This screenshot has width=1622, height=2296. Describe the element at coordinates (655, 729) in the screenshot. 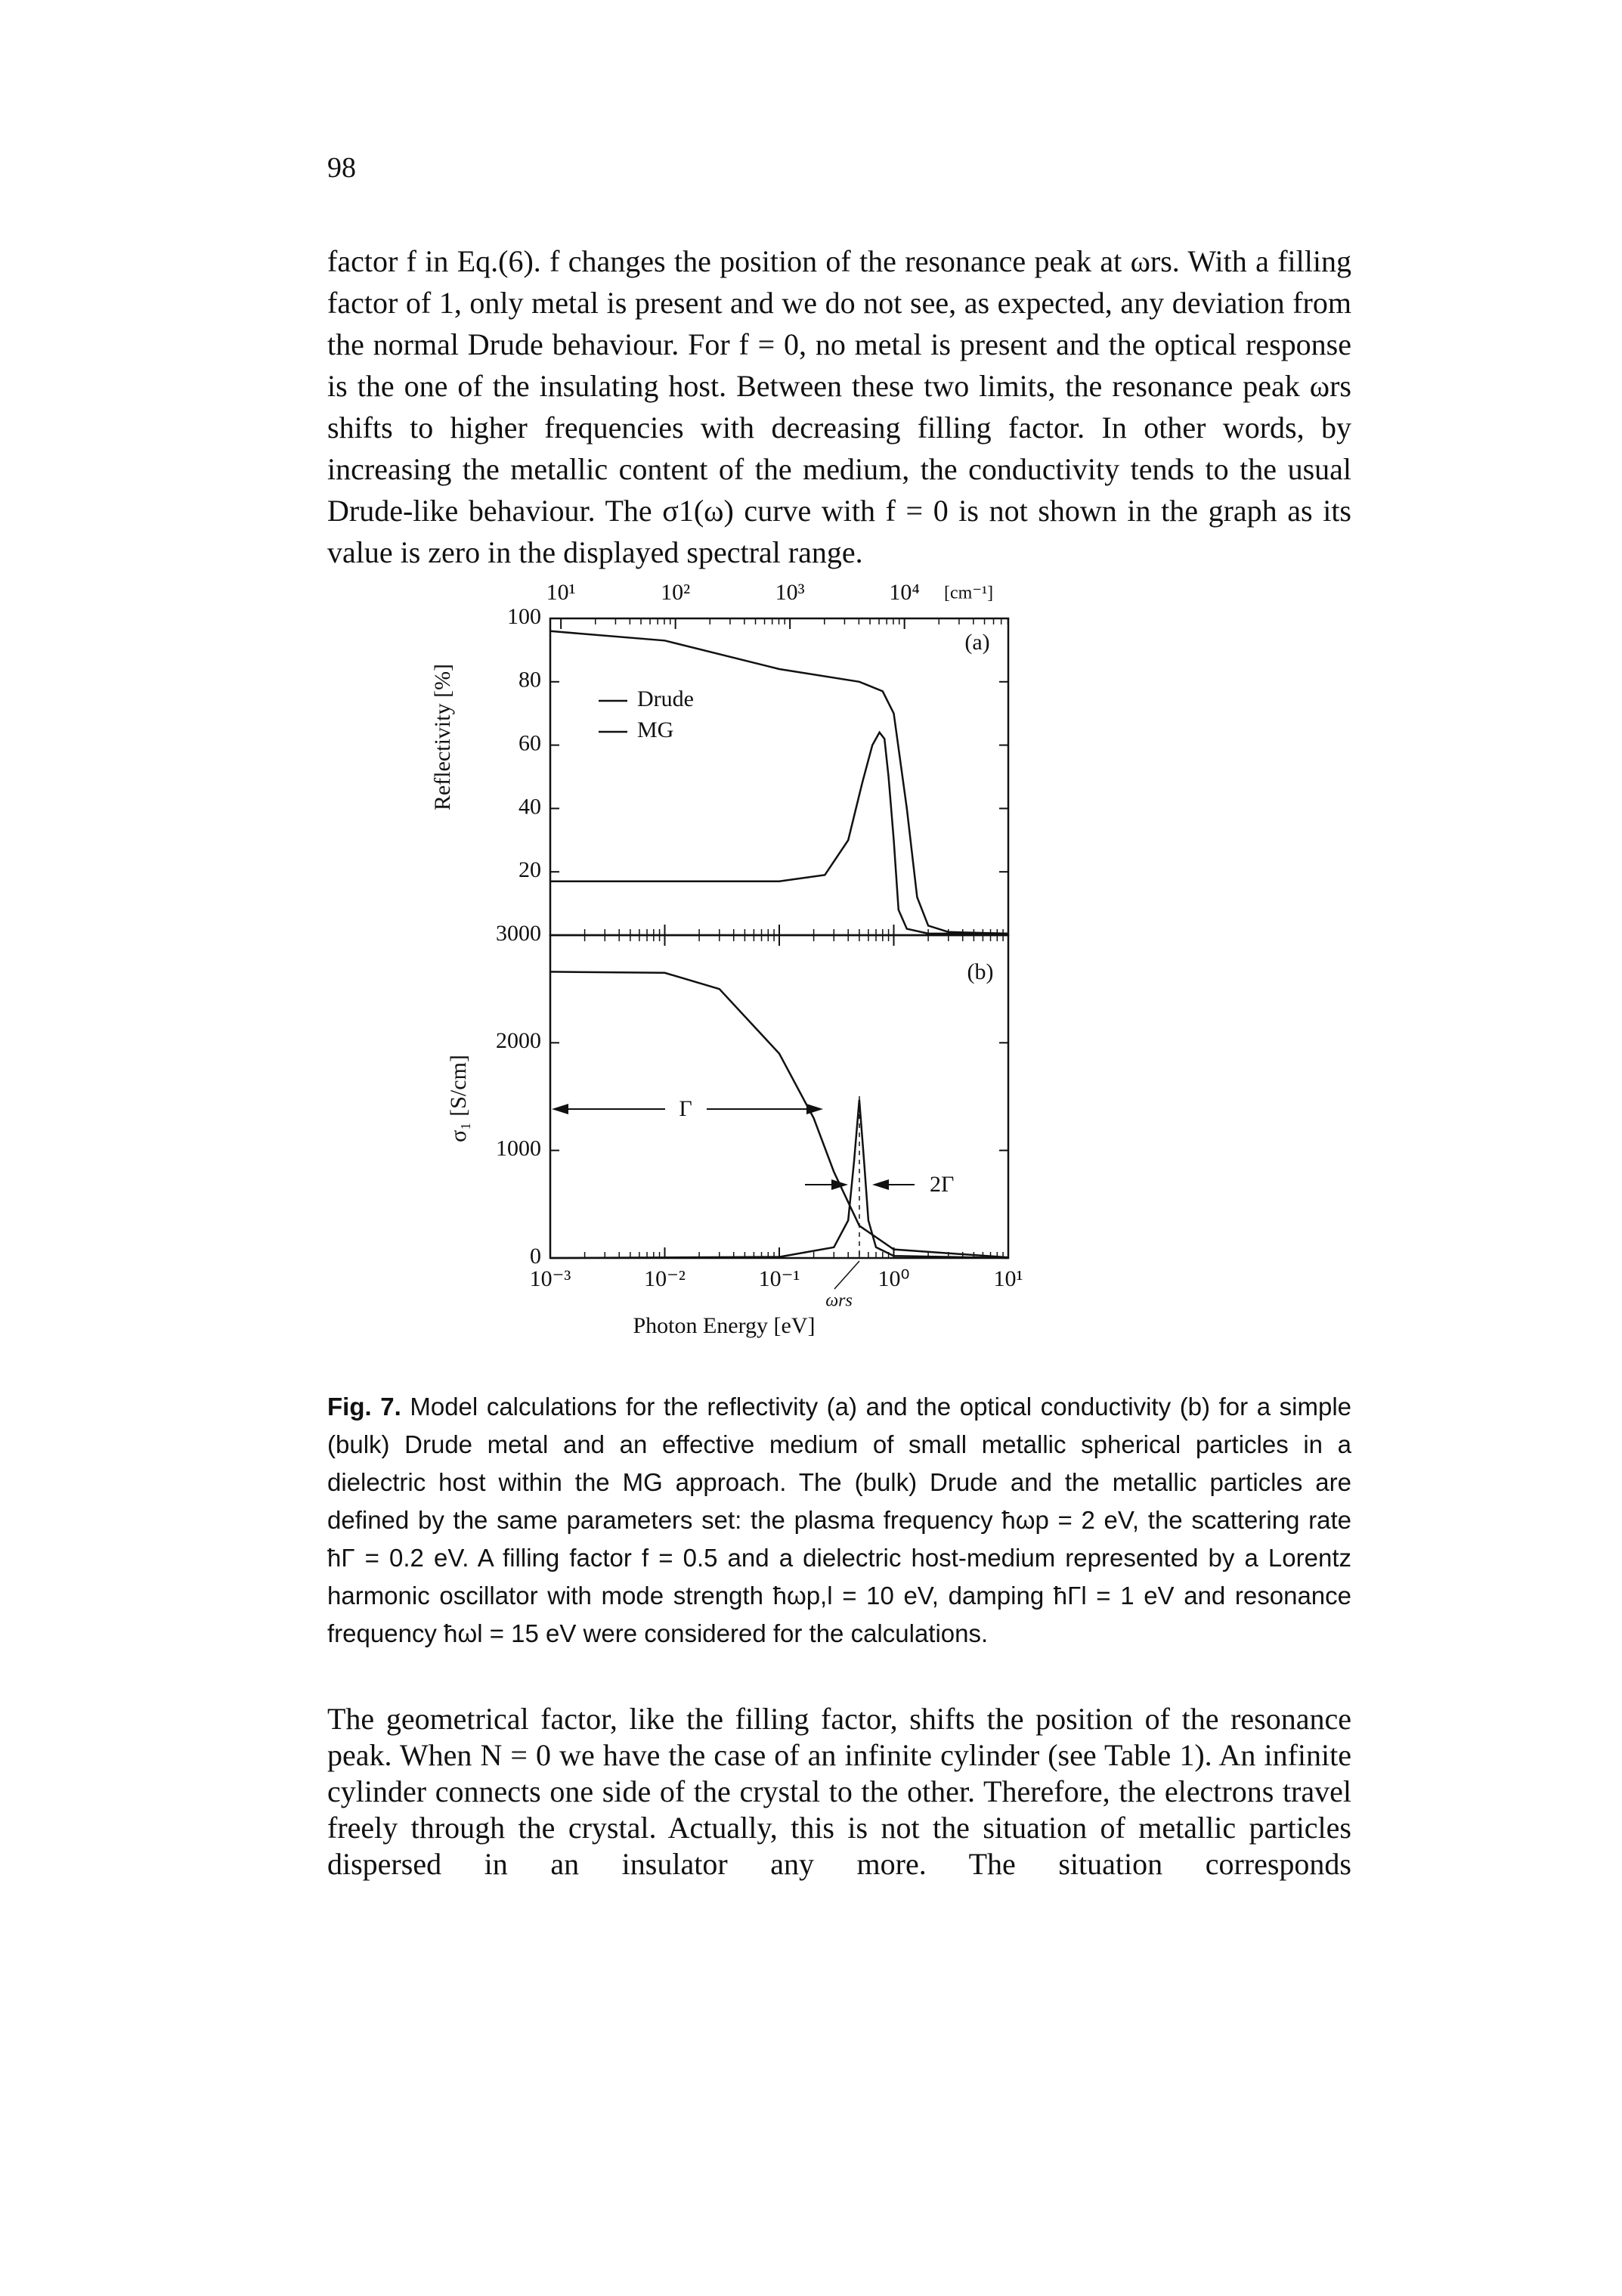

I see `legend-label: MG` at that location.